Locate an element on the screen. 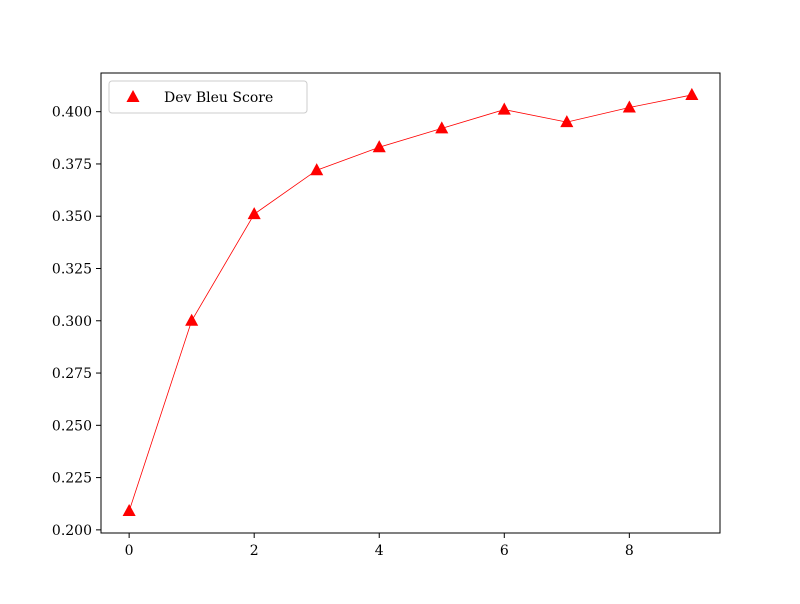  y-tick-label: 0.250 is located at coordinates (72, 426).